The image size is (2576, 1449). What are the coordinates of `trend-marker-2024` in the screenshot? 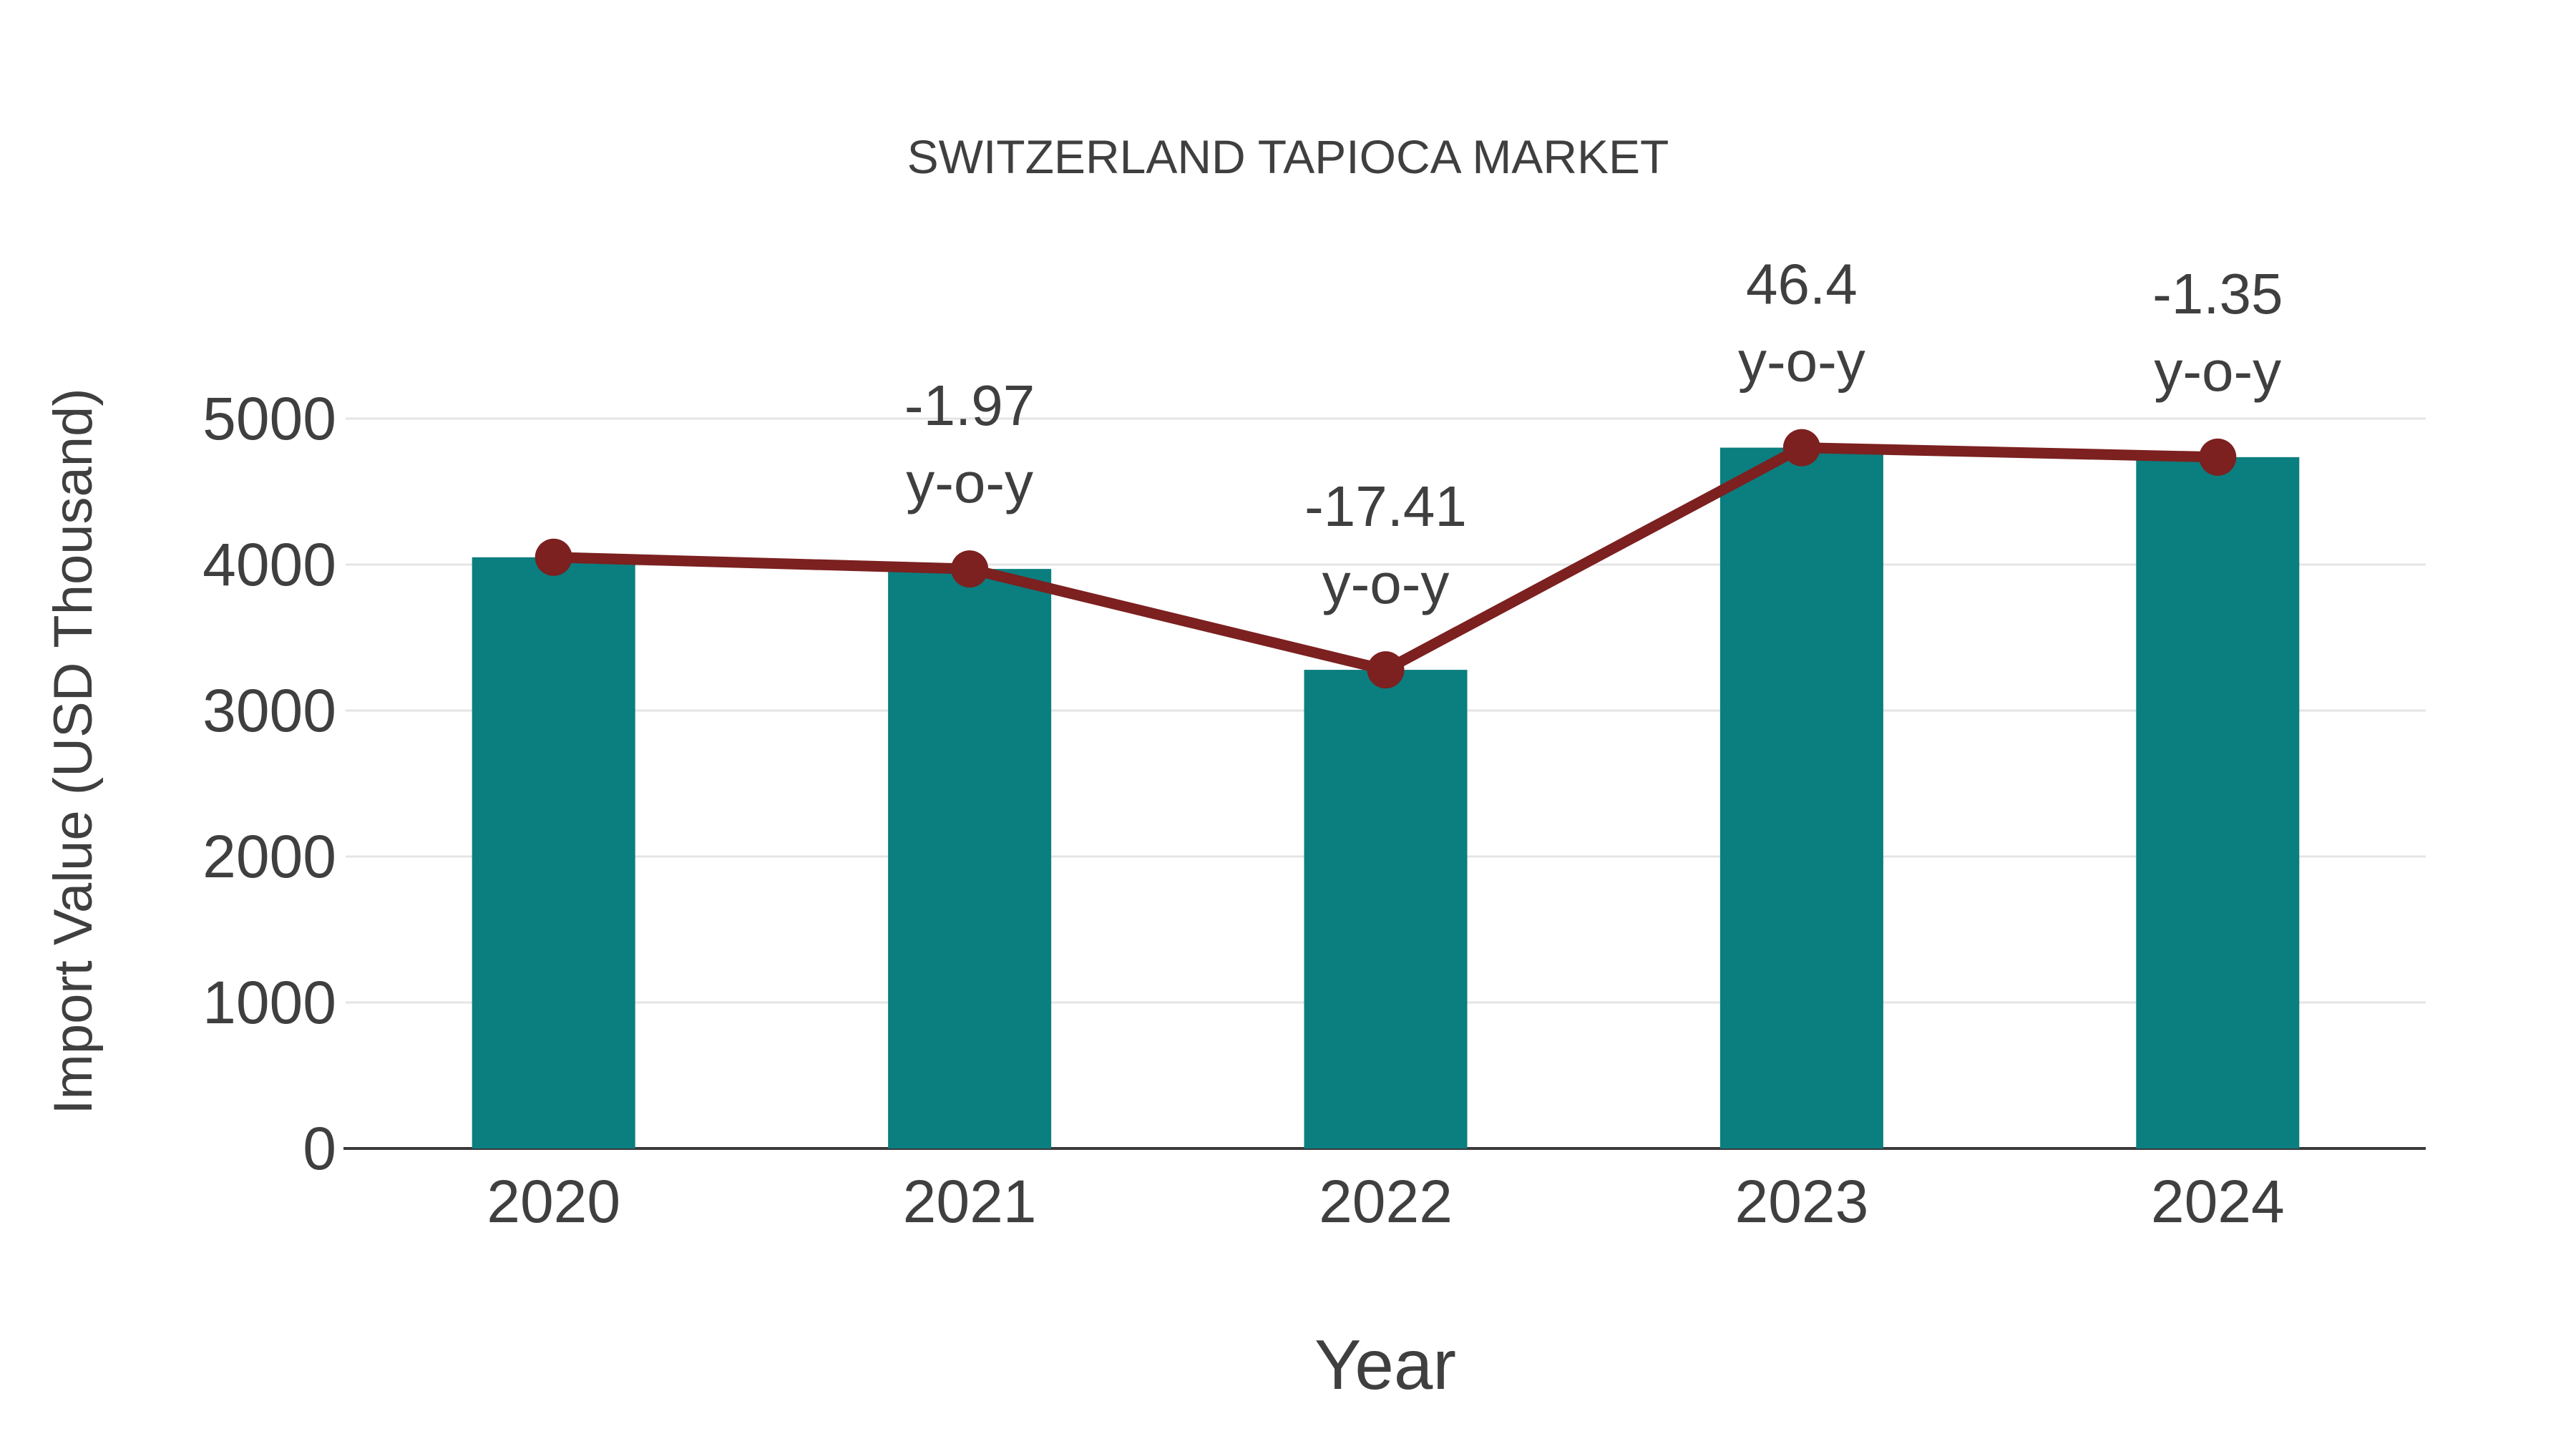 It's located at (2218, 457).